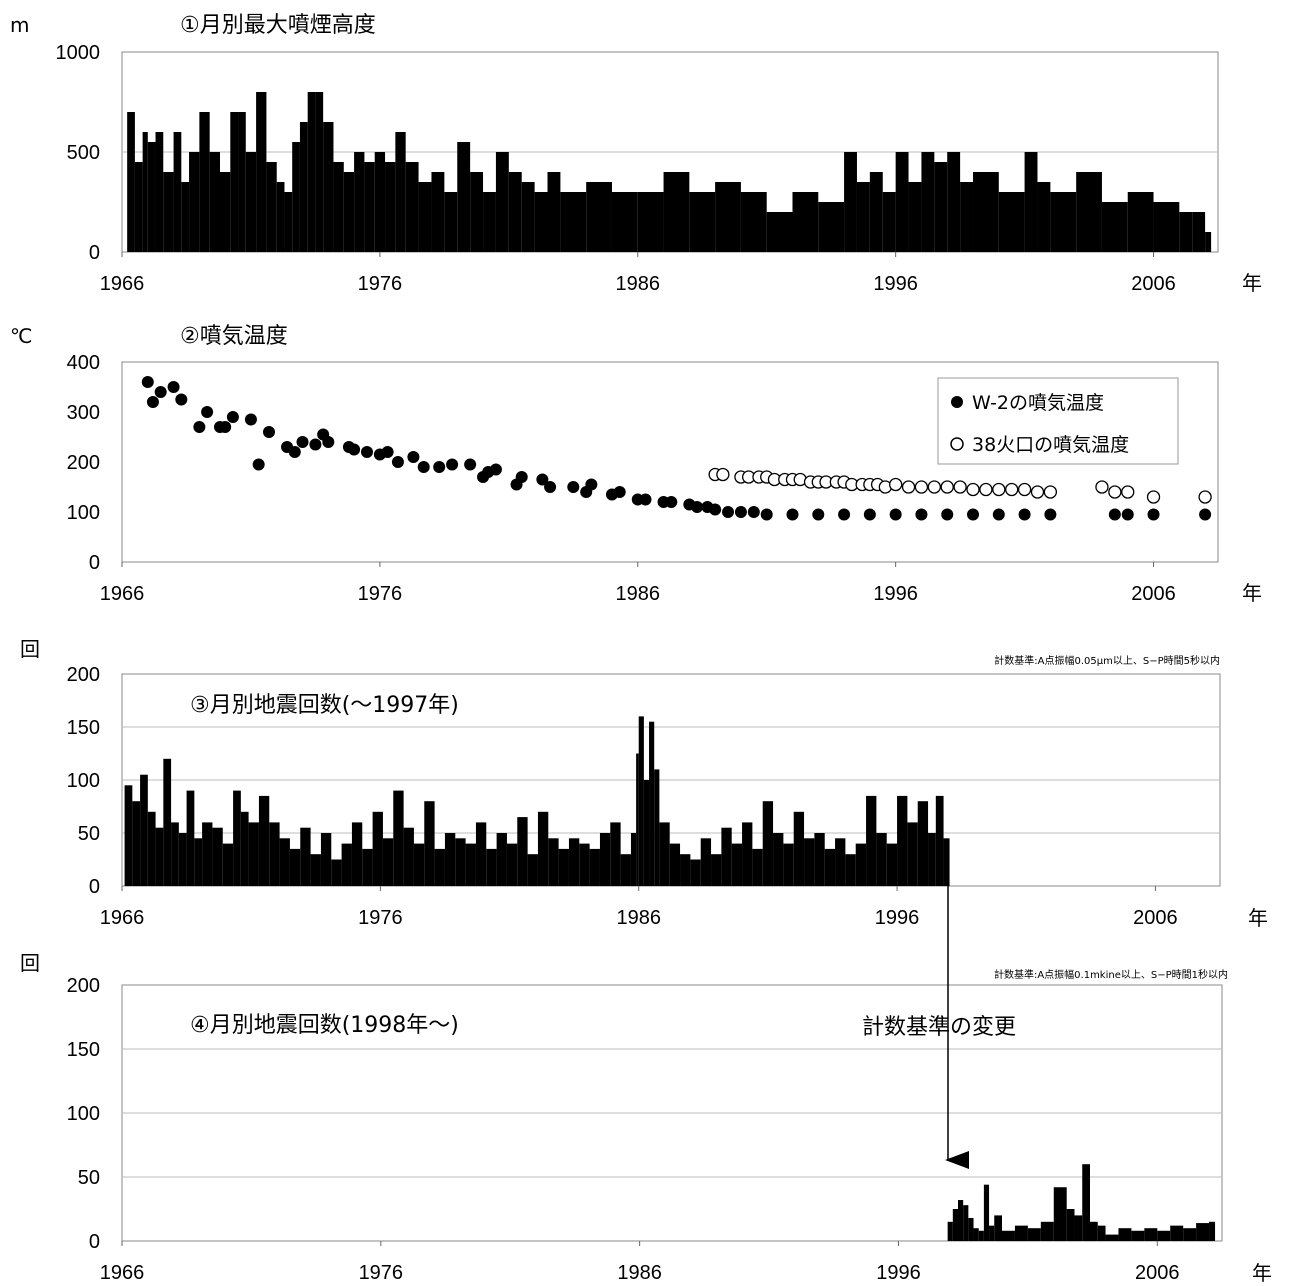  Describe the element at coordinates (638, 273) in the screenshot. I see `x-ticks-1: 1966 1976 1986 1996 2006` at that location.